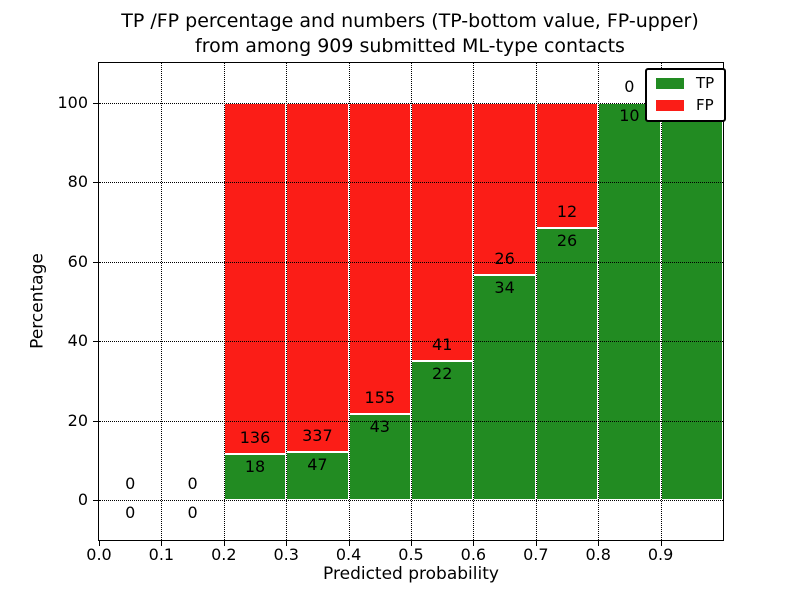  I want to click on bar-fp-count-label: 41, so click(442, 345).